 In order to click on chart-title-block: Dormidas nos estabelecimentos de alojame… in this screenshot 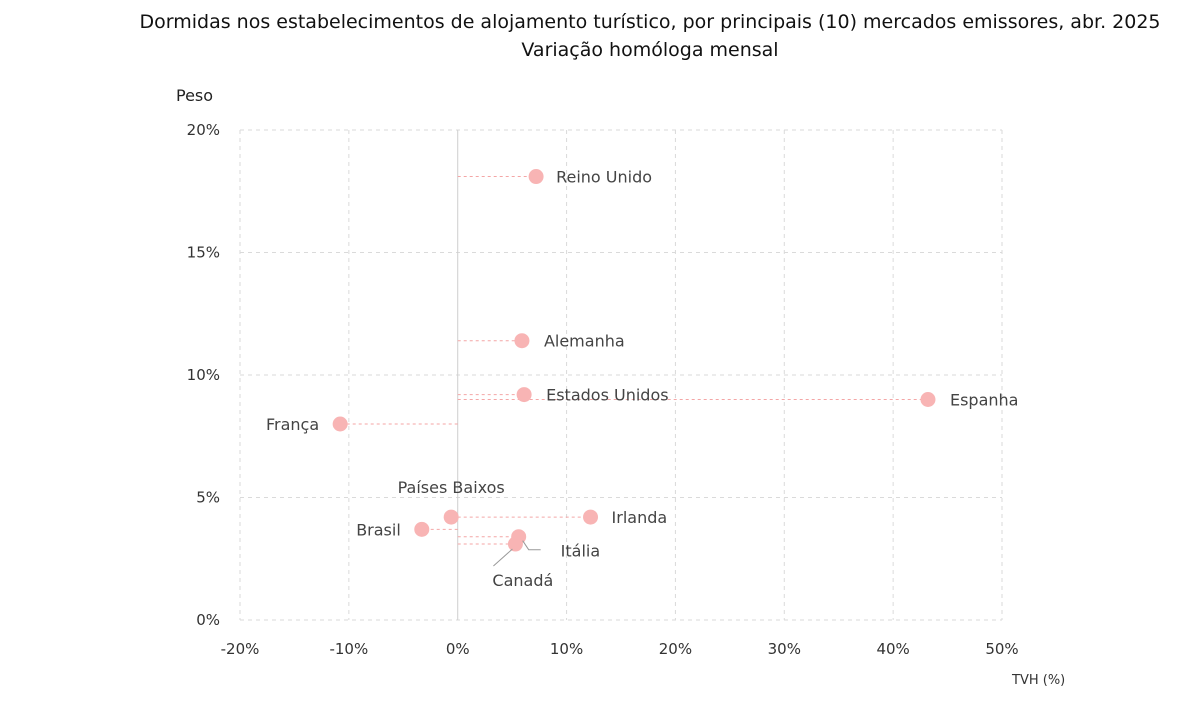, I will do `click(600, 36)`.